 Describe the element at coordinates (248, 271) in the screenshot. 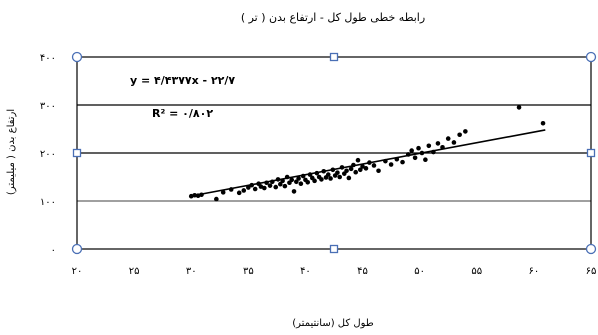

I see `x-tick-label: ۳۵` at that location.